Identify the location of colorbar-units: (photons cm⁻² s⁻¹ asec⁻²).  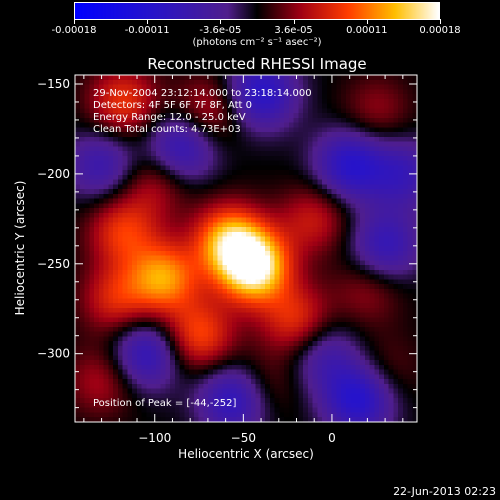
(257, 42).